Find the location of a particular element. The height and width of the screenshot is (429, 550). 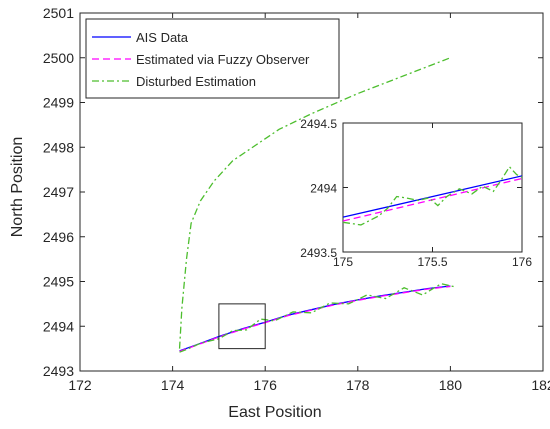

legend-label-0: AIS Data is located at coordinates (162, 37).